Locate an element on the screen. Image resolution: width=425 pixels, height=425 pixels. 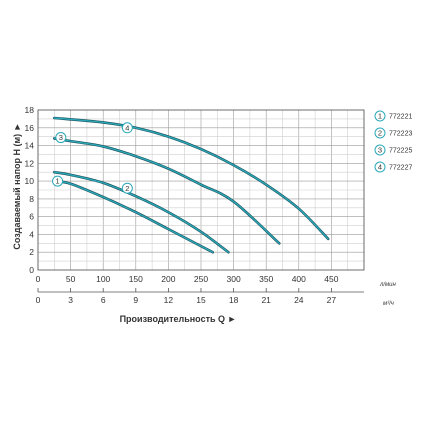
legend-marker-label: 4 is located at coordinates (380, 167).